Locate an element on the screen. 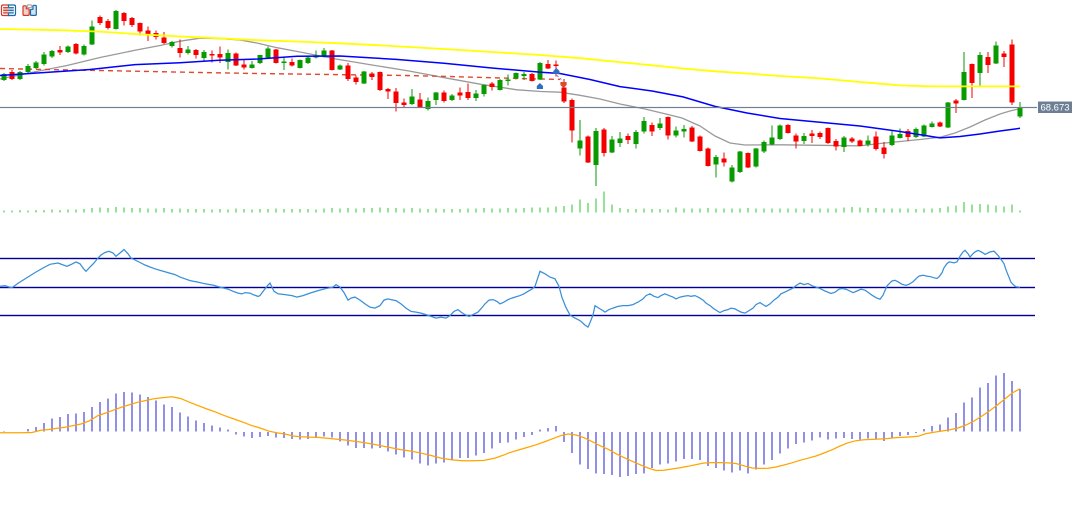 Image resolution: width=1078 pixels, height=506 pixels. svg-text: 68.673 is located at coordinates (1054, 108).